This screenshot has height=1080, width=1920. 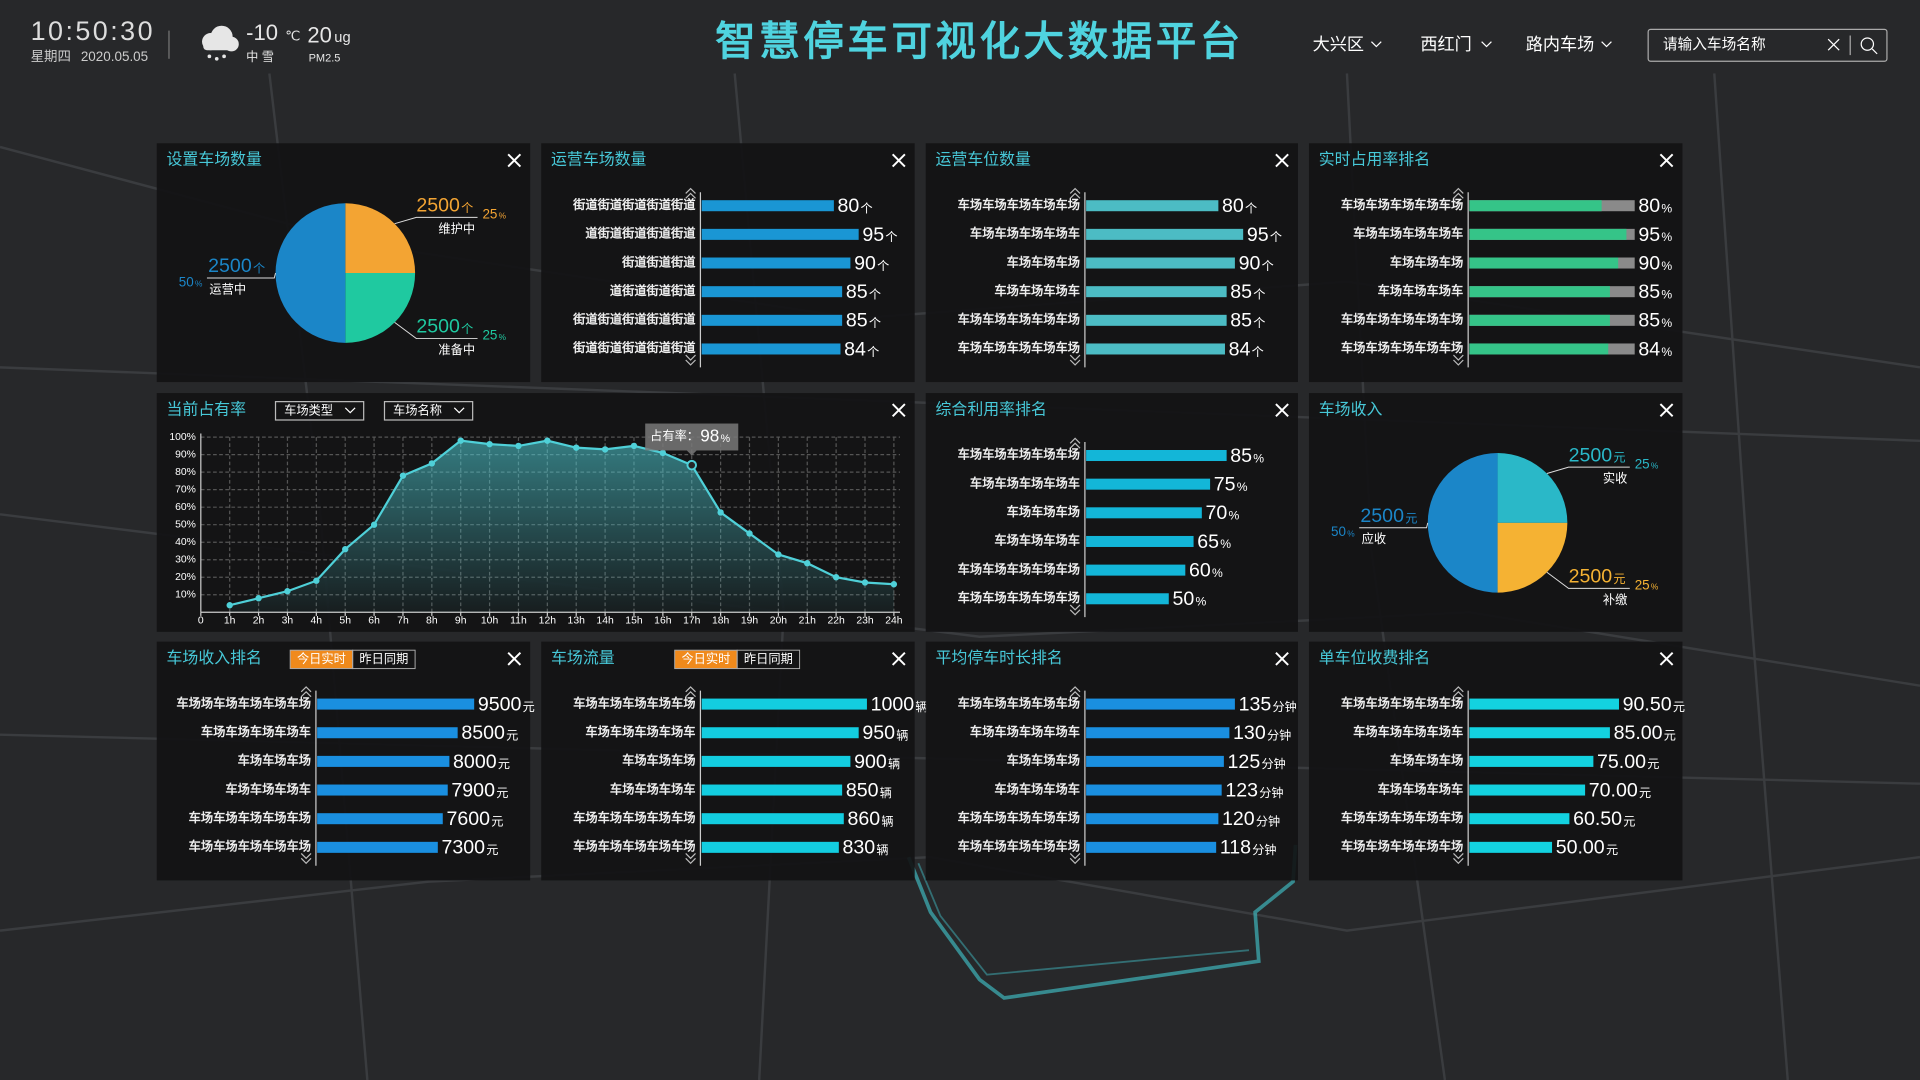 I want to click on dropdown: 大兴区, so click(x=1347, y=44).